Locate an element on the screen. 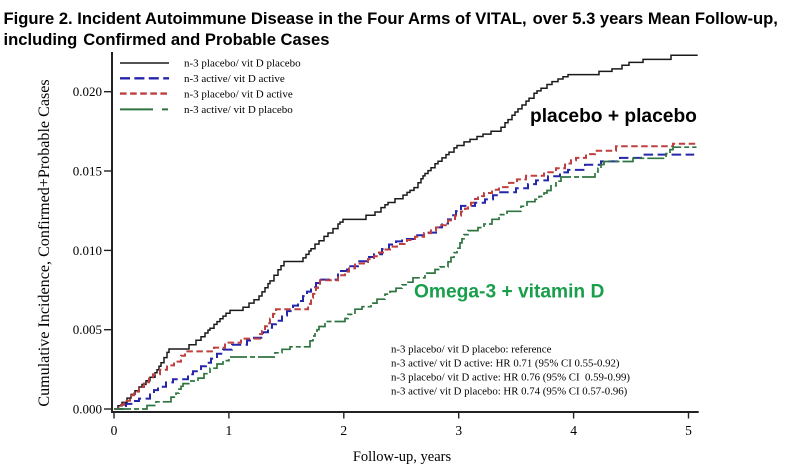 This screenshot has height=473, width=797. svg-text: 0.010 is located at coordinates (87, 250).